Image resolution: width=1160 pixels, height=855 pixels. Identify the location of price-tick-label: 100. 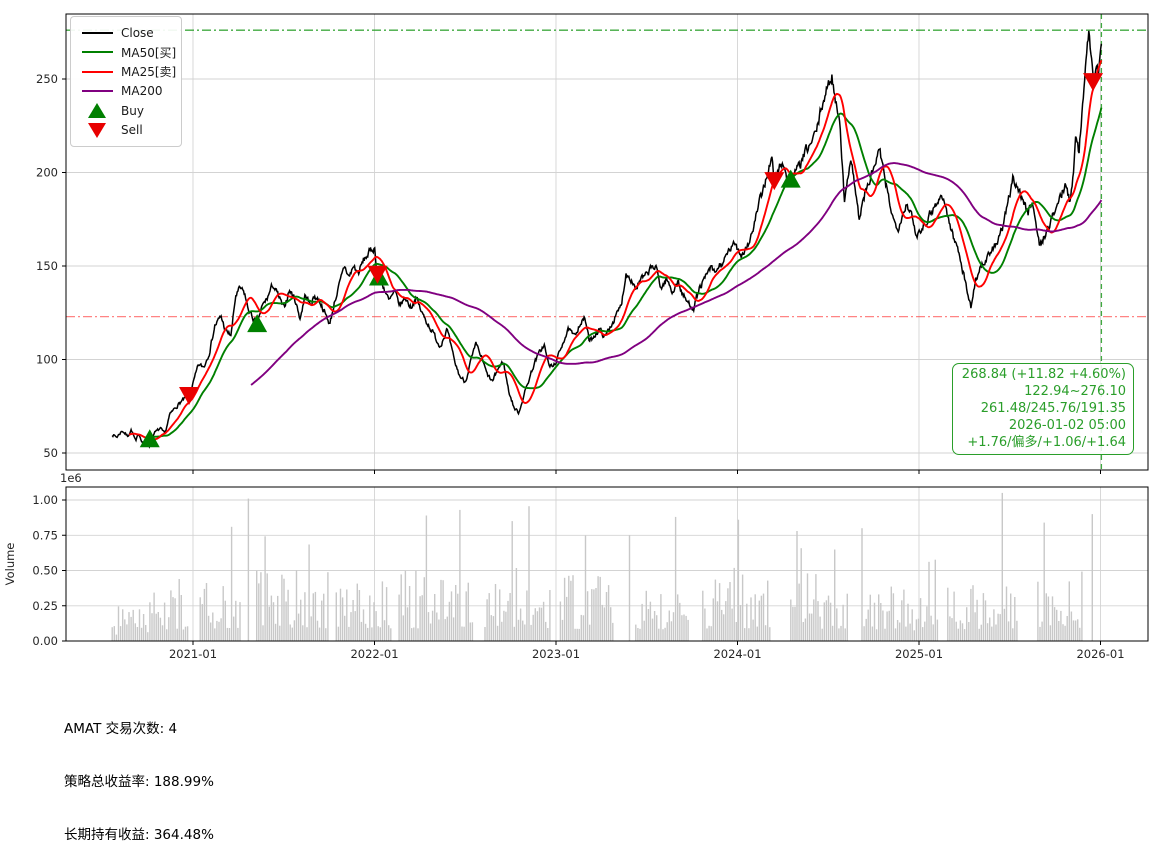
(47, 360).